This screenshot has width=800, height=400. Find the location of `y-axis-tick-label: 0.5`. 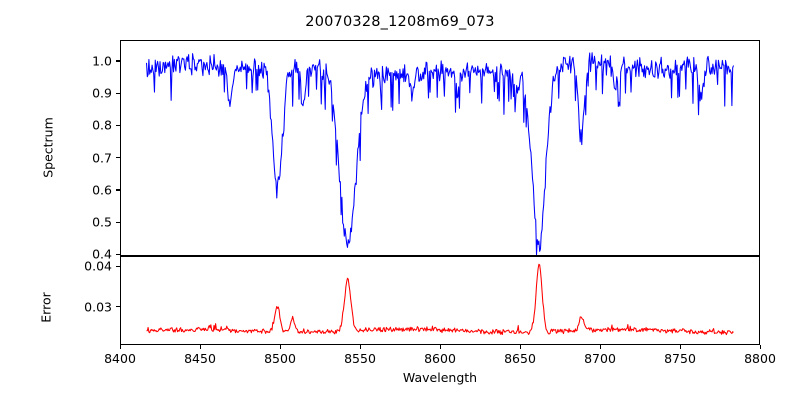

y-axis-tick-label: 0.5 is located at coordinates (102, 222).